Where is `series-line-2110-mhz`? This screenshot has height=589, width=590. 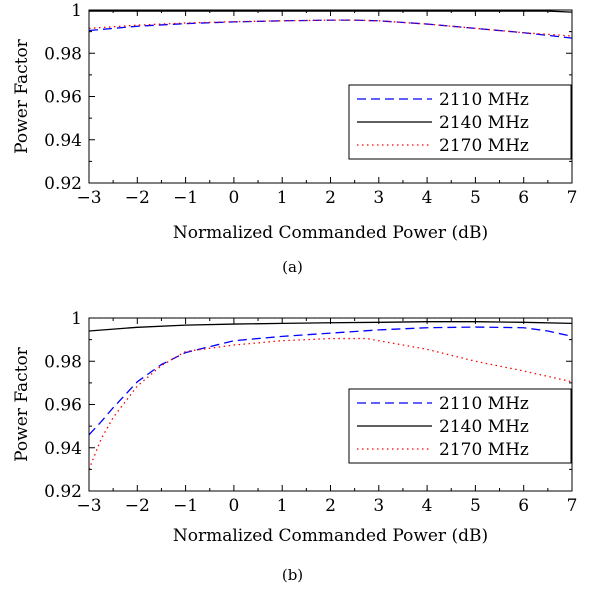 series-line-2110-mhz is located at coordinates (330, 29).